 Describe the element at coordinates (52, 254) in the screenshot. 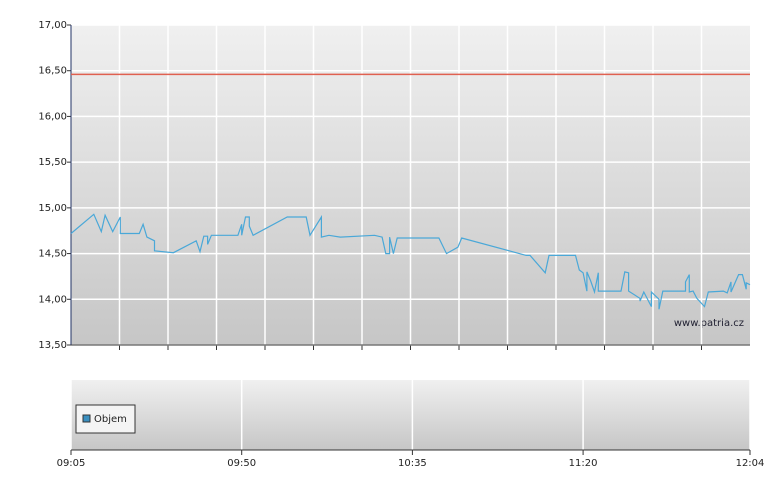

I see `y-tick-label: 14,50` at that location.